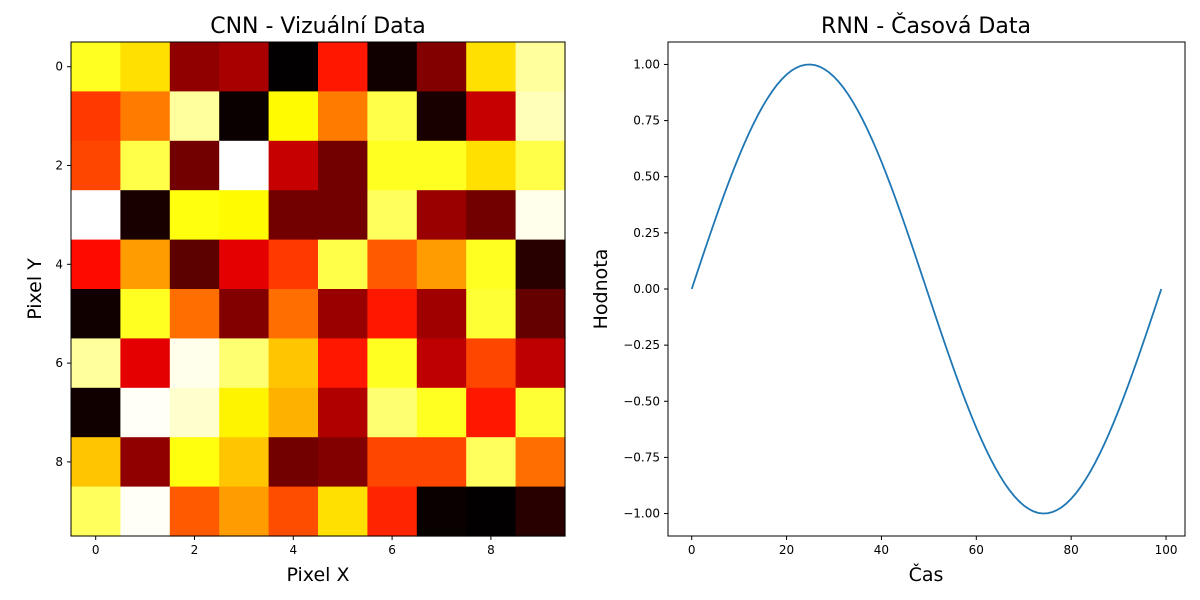 The height and width of the screenshot is (600, 1200). Describe the element at coordinates (646, 121) in the screenshot. I see `line-y-tick-label: 0.75` at that location.